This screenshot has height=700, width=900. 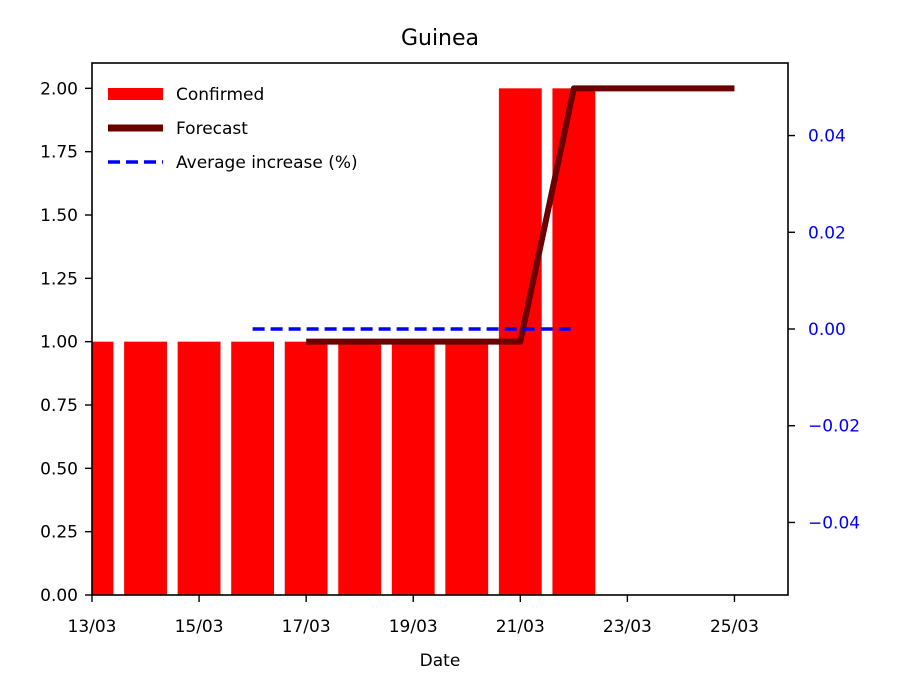 I want to click on y-tick-label-right: −0.04, so click(x=834, y=523).